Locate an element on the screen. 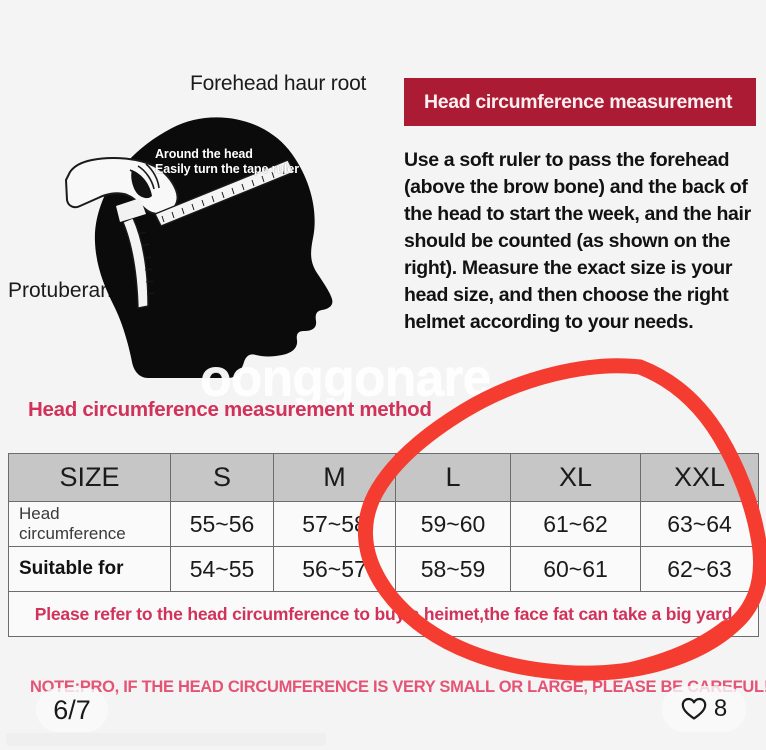 Image resolution: width=766 pixels, height=750 pixels. cell-suitable-for-l: 58~59 is located at coordinates (453, 569).